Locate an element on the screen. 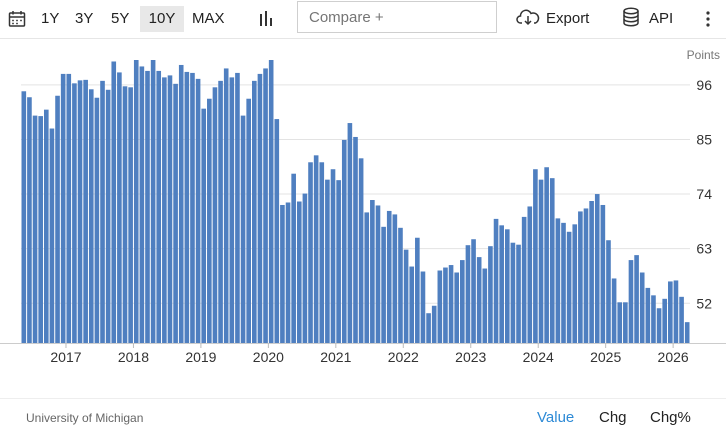 The height and width of the screenshot is (437, 726). bar-chart-icon is located at coordinates (266, 19).